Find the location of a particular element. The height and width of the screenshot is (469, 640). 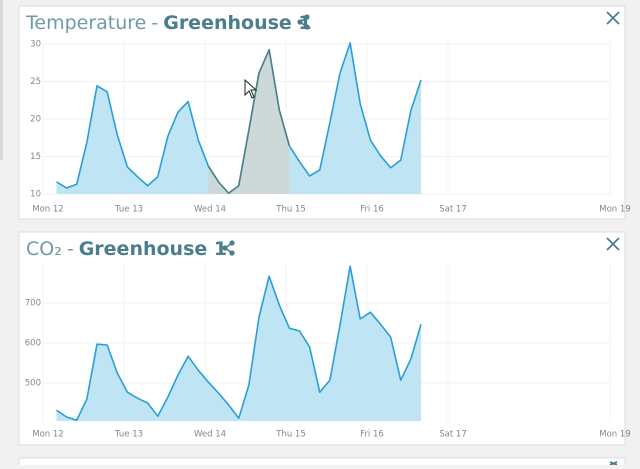

hover-line is located at coordinates (249, 121).